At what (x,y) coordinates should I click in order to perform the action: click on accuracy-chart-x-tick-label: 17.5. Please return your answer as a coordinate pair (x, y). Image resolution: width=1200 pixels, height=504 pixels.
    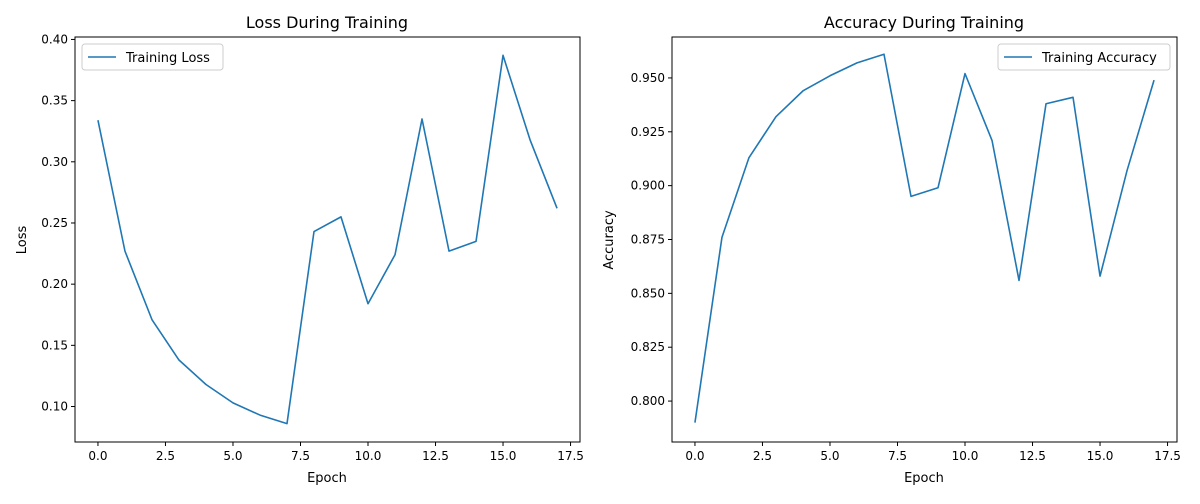
    Looking at the image, I should click on (1167, 456).